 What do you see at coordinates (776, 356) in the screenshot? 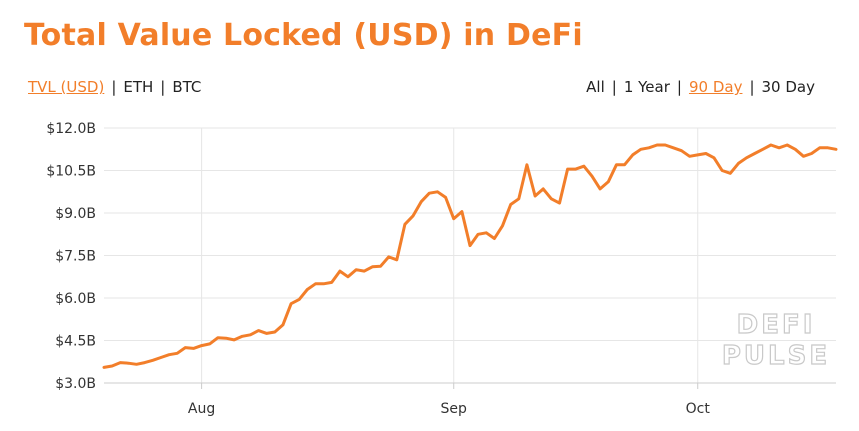
I see `watermark-line-2: PULSE` at bounding box center [776, 356].